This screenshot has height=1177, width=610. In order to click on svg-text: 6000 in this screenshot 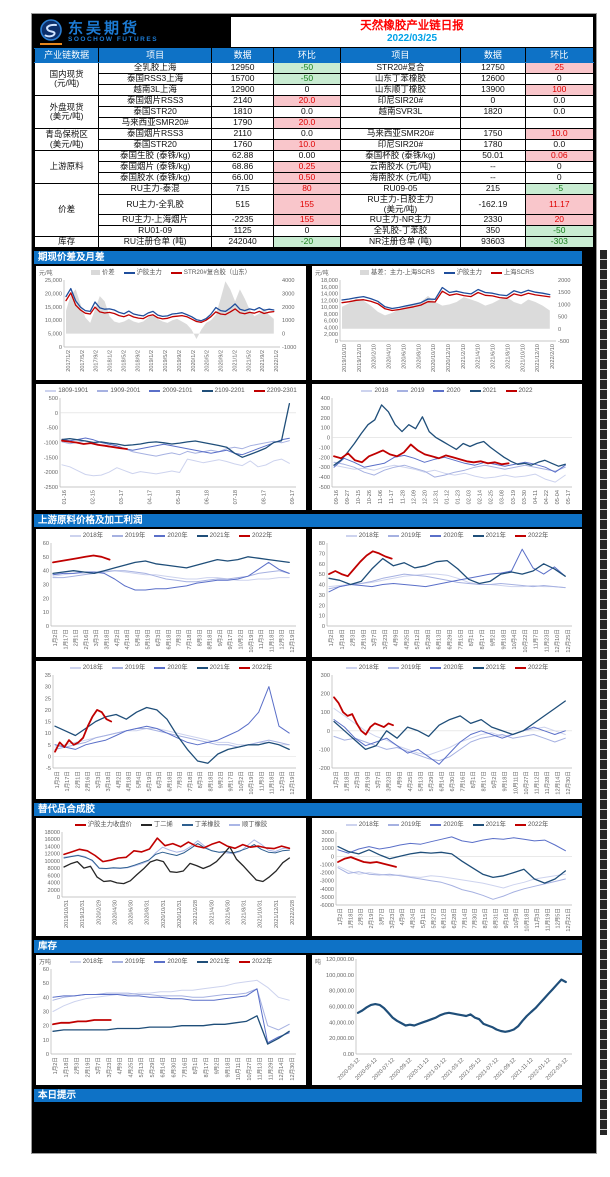, I will do `click(54, 876)`.